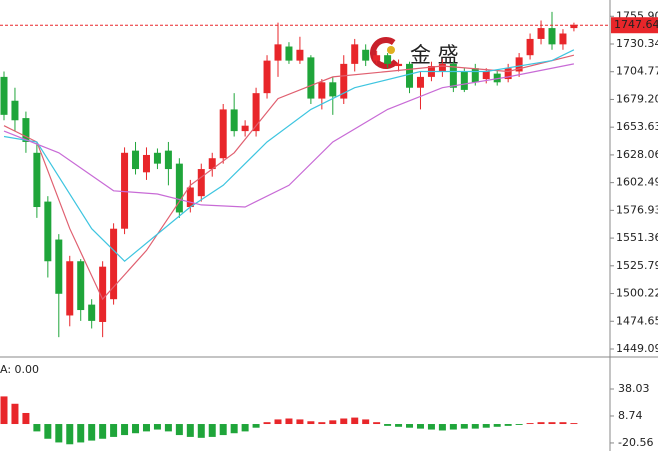  I want to click on y-tick-label: 1551.36, so click(637, 237).